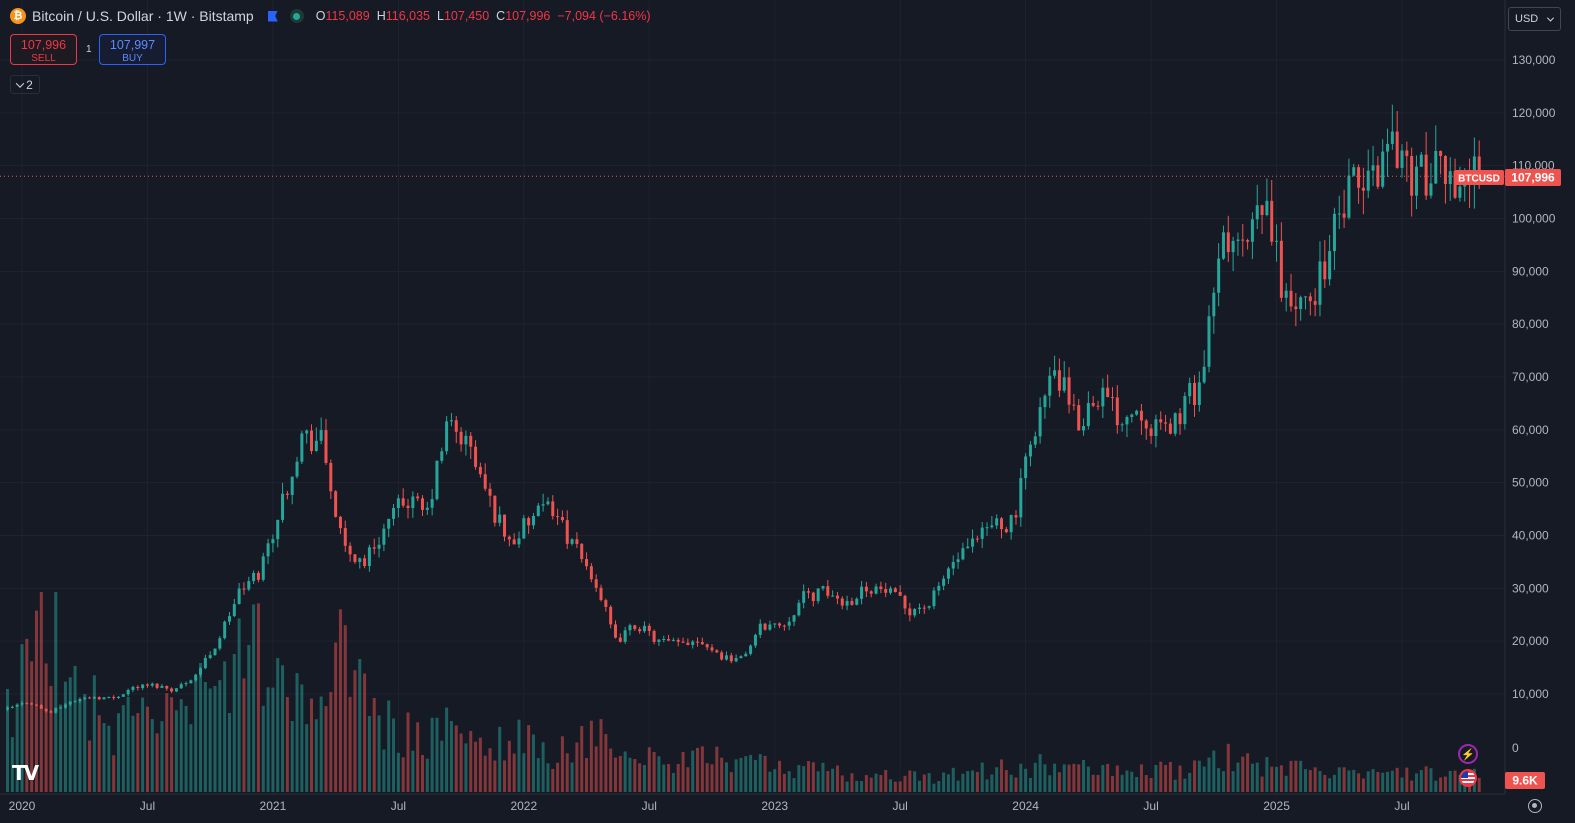  Describe the element at coordinates (296, 16) in the screenshot. I see `market-status-icon` at that location.